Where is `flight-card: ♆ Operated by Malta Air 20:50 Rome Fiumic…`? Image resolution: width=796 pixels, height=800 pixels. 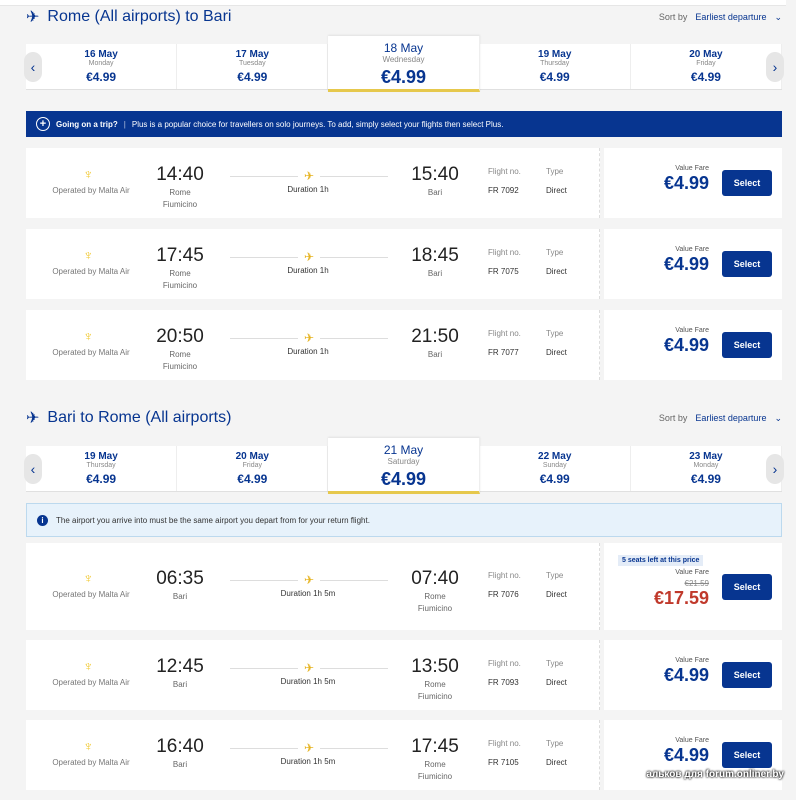
flight-card: ♆ Operated by Malta Air 20:50 Rome Fiumic… is located at coordinates (404, 345).